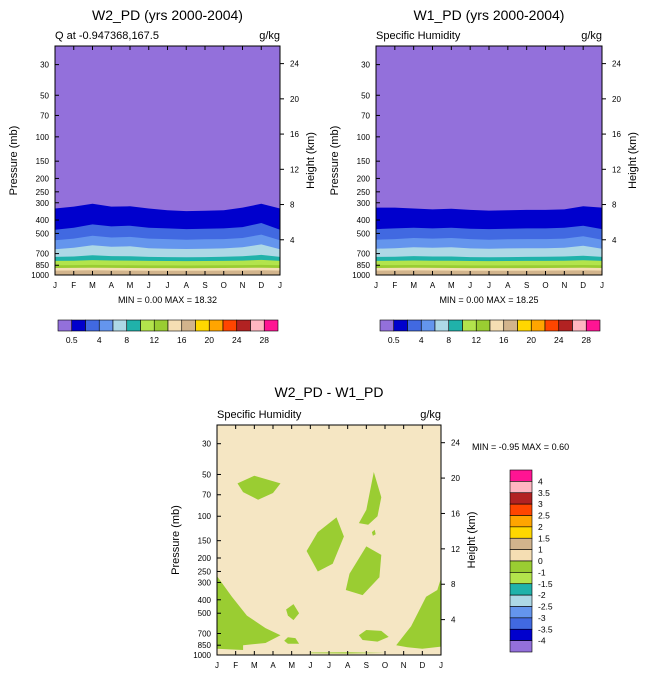 This screenshot has height=678, width=648. What do you see at coordinates (293, 612) in the screenshot?
I see `region-apr-dot` at bounding box center [293, 612].